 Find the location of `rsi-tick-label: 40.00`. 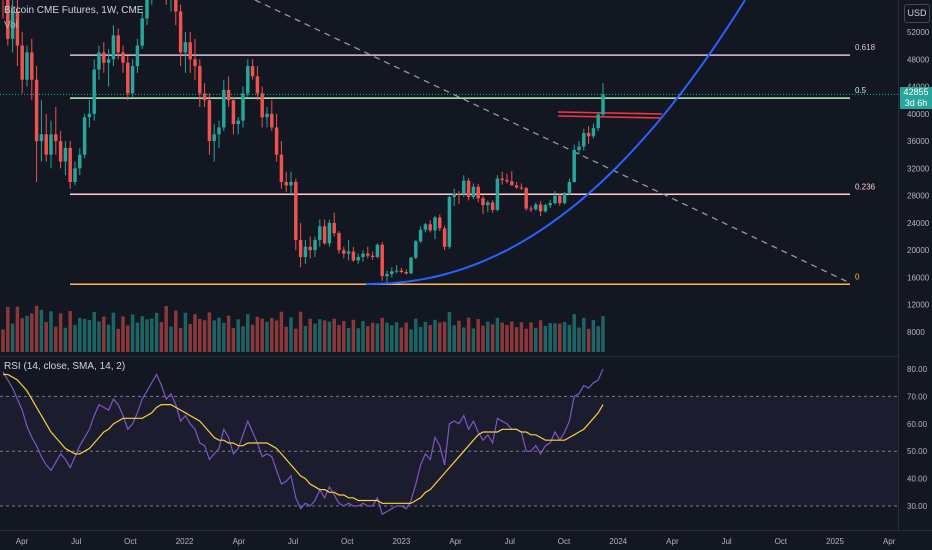

rsi-tick-label: 40.00 is located at coordinates (917, 479).